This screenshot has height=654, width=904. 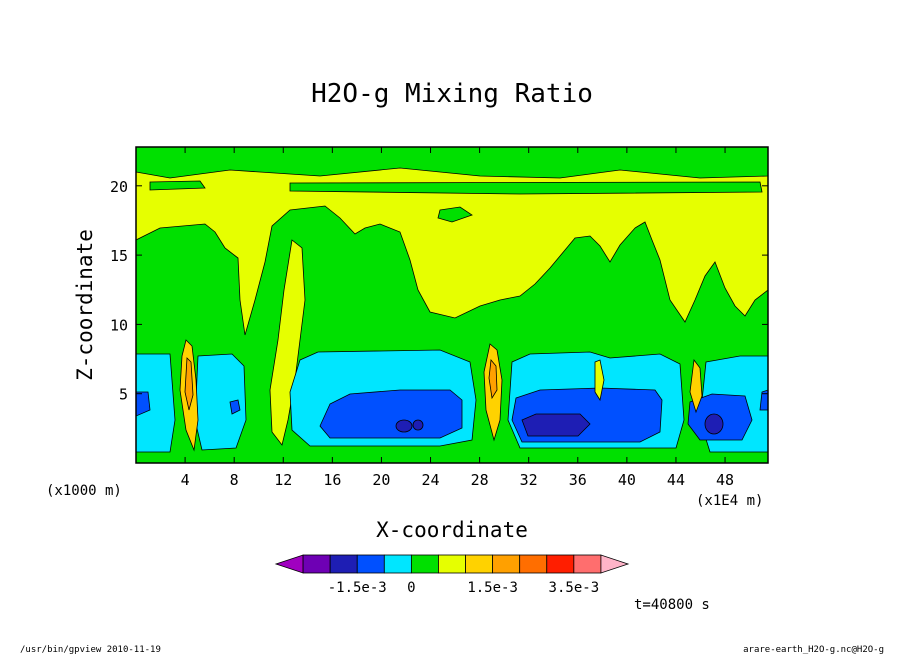 What do you see at coordinates (627, 480) in the screenshot?
I see `x-tick-label: 40` at bounding box center [627, 480].